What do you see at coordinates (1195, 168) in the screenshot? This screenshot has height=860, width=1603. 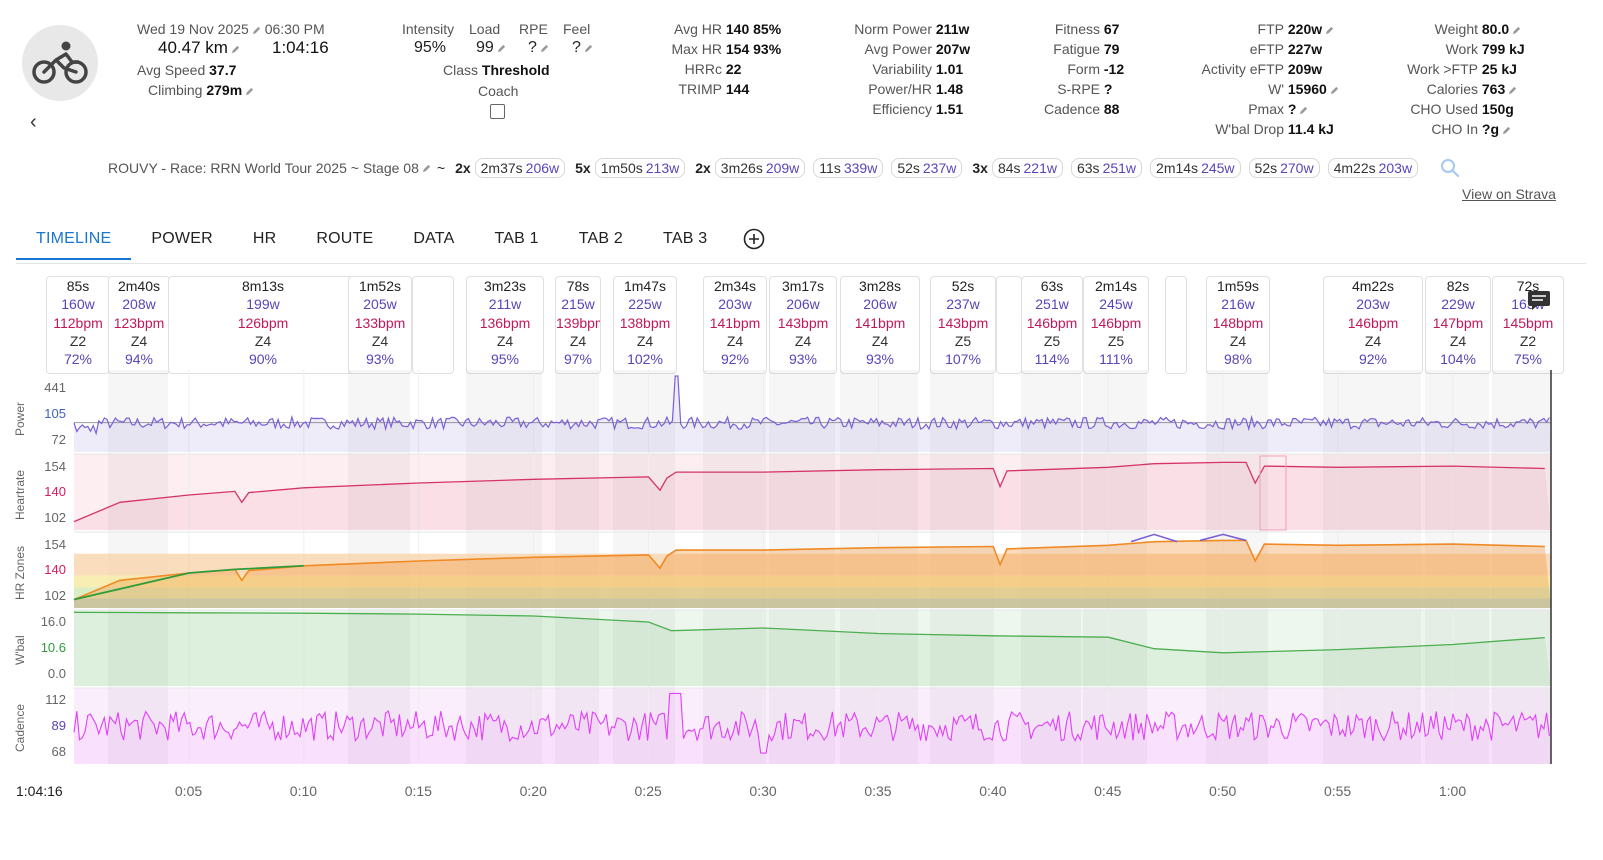 I see `interval-group-chip: 2m14s 245w` at bounding box center [1195, 168].